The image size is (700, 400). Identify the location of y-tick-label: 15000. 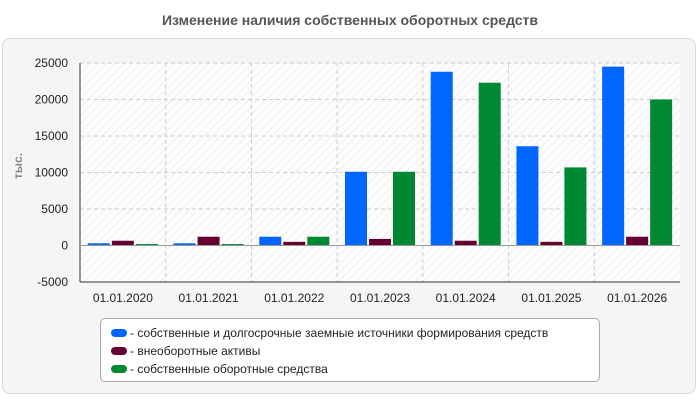
(52, 136).